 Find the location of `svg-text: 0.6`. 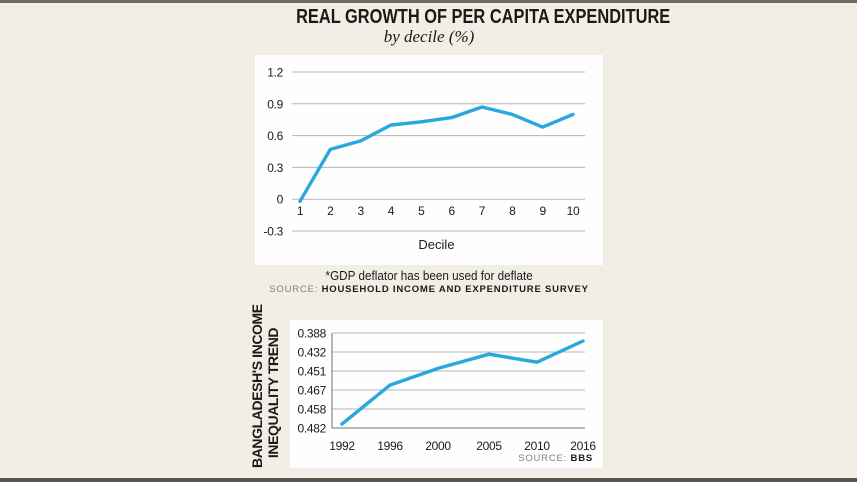

svg-text: 0.6 is located at coordinates (275, 136).